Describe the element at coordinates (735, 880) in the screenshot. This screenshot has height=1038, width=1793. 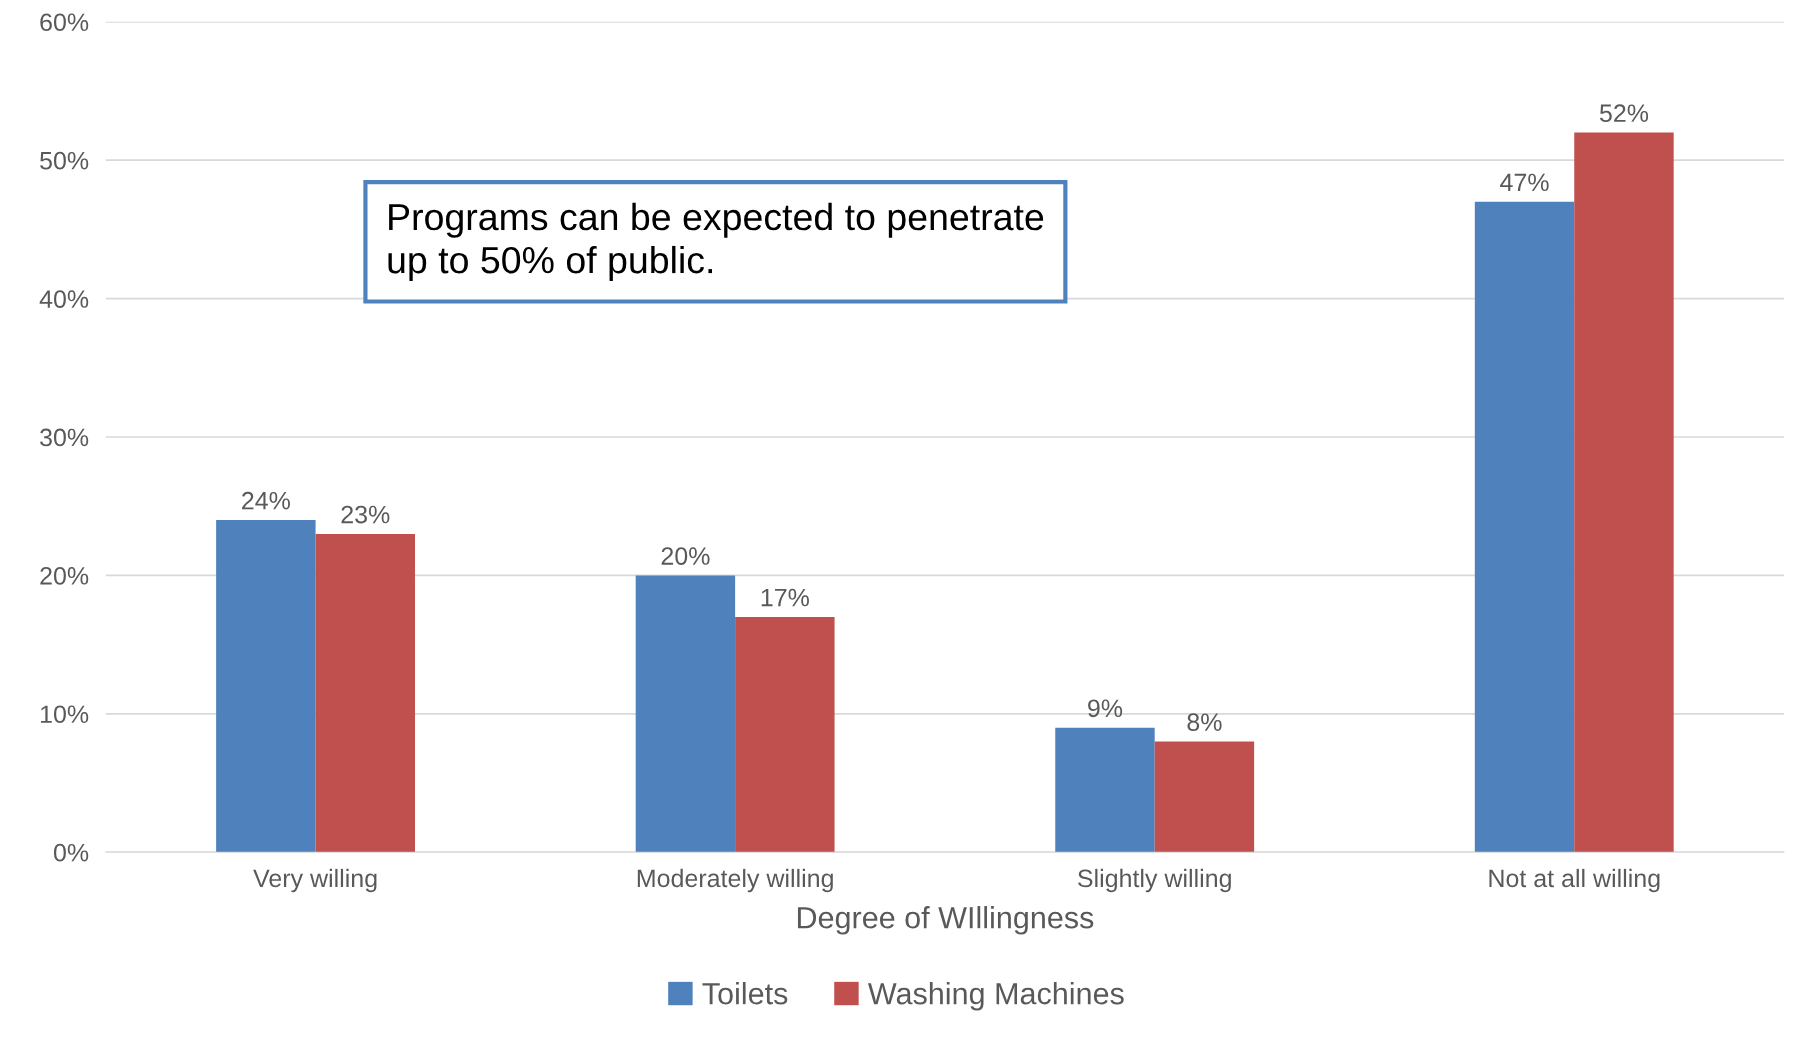
I see `x-tick-label: Moderately willing` at that location.